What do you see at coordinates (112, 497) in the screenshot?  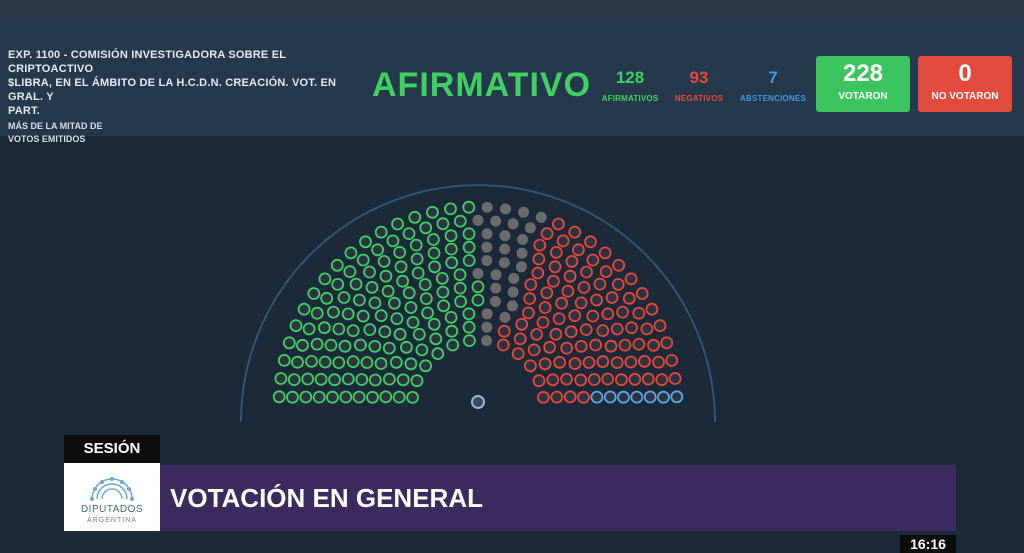 I see `diputados-logo: DIPUTADOS ARGENTINA` at bounding box center [112, 497].